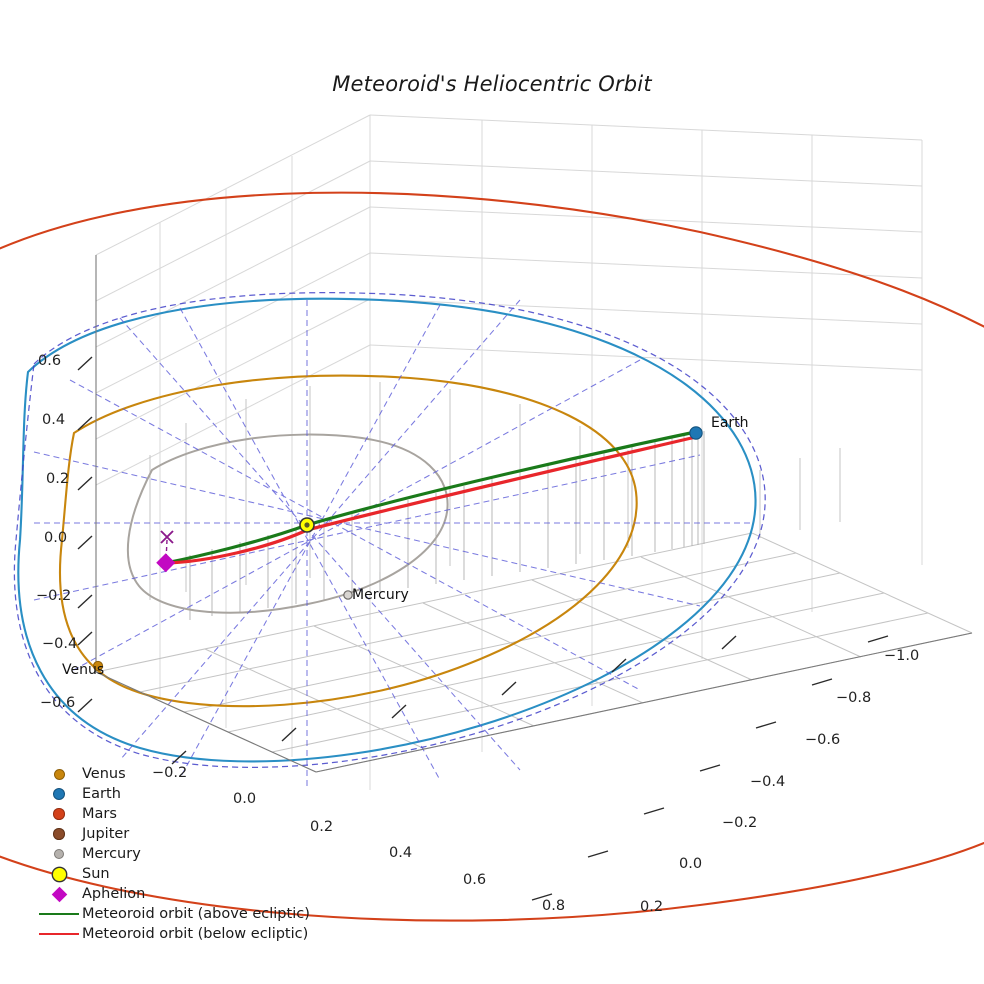  I want to click on legend-item-earth: Earth, so click(173, 794).